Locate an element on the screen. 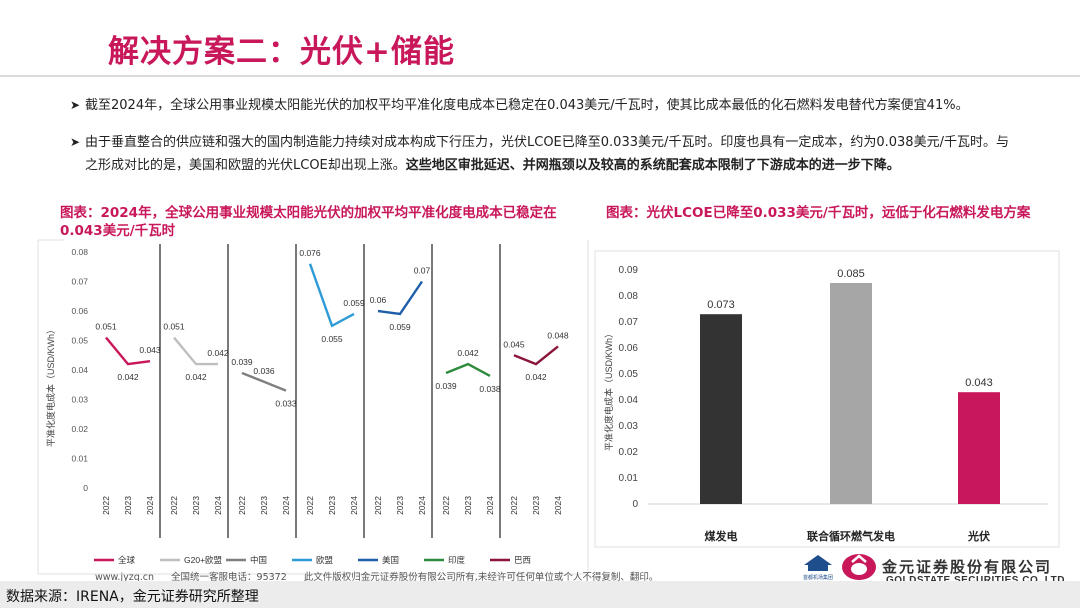  hotline-text: 全国统一客服电话：95372 is located at coordinates (229, 577).